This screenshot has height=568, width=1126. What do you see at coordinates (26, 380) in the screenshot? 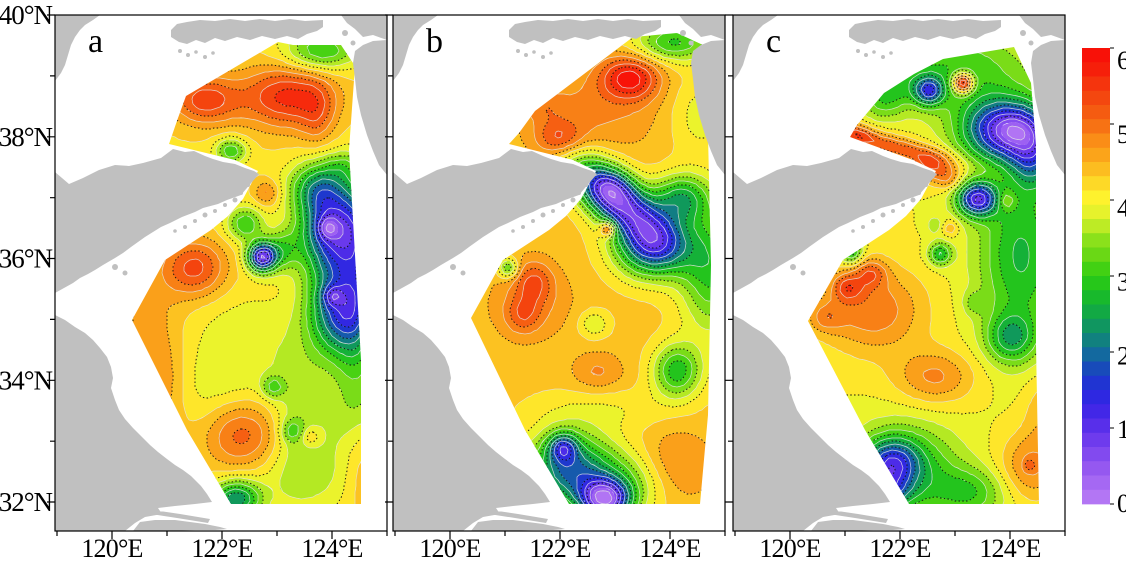
I see `svg-text: 34°N` at bounding box center [26, 380].